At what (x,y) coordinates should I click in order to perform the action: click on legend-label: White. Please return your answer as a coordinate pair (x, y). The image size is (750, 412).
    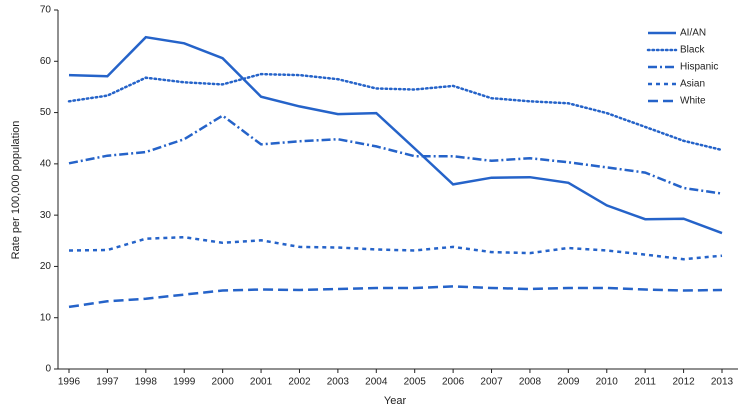
    Looking at the image, I should click on (693, 101).